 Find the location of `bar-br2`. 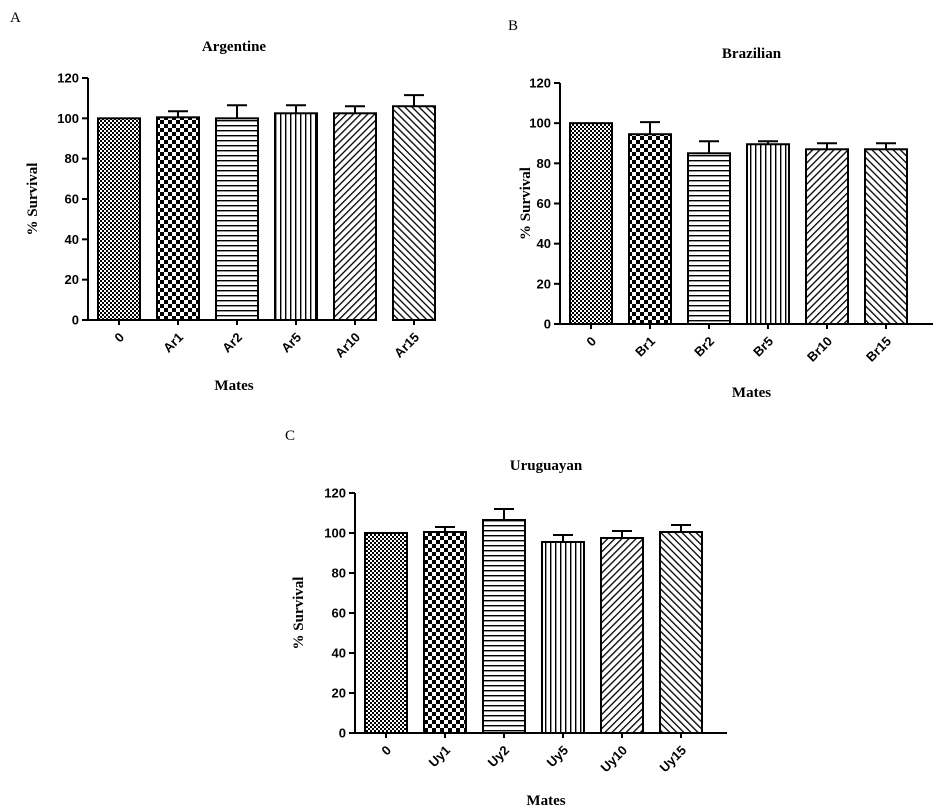

bar-br2 is located at coordinates (709, 238).